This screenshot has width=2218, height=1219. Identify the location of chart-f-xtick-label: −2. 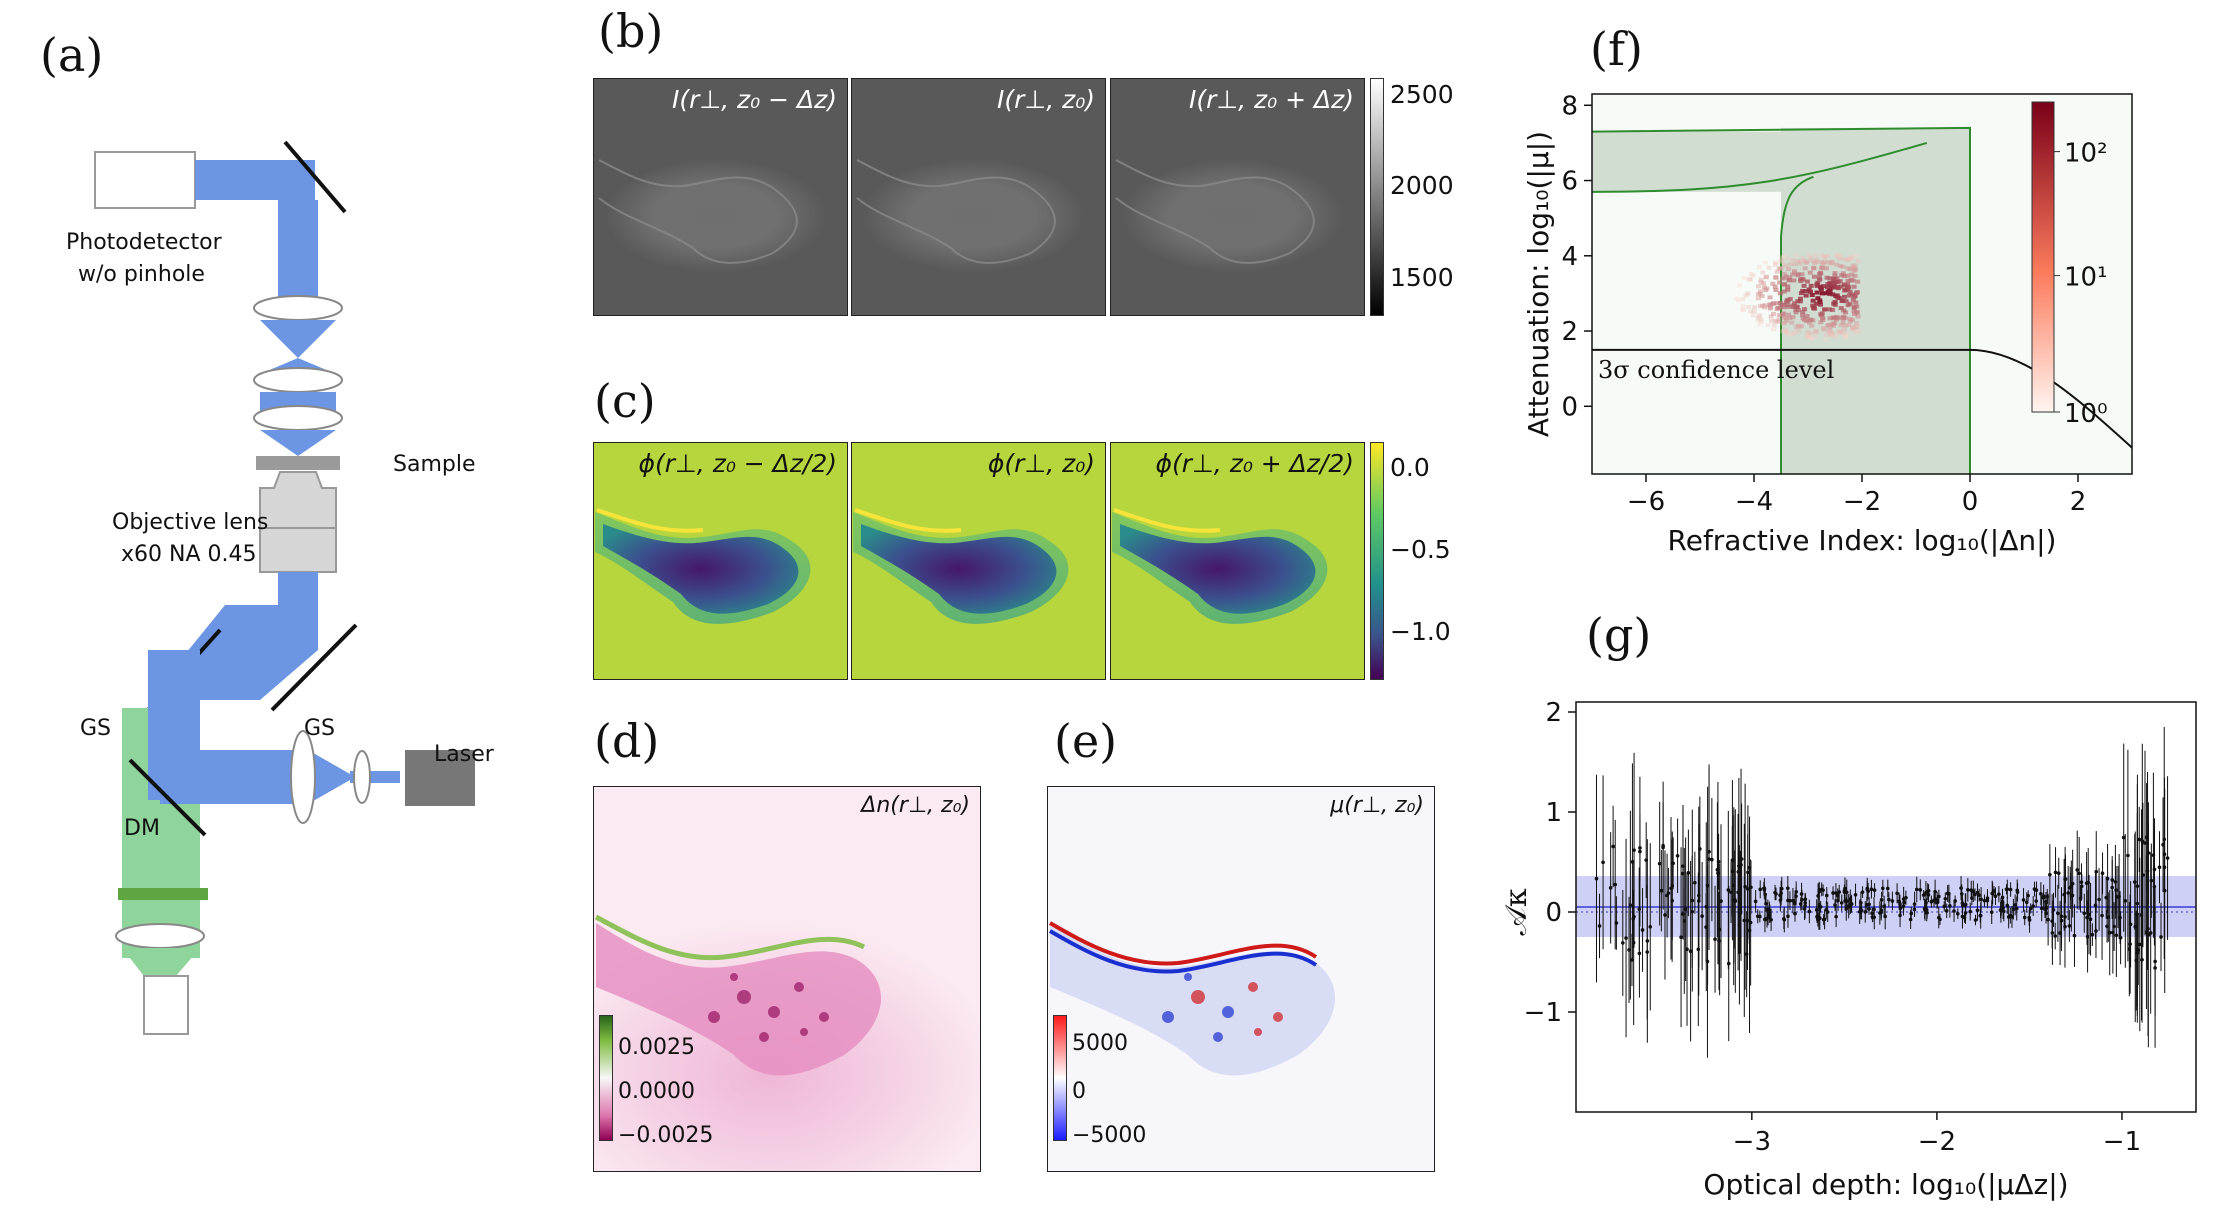
(1862, 502).